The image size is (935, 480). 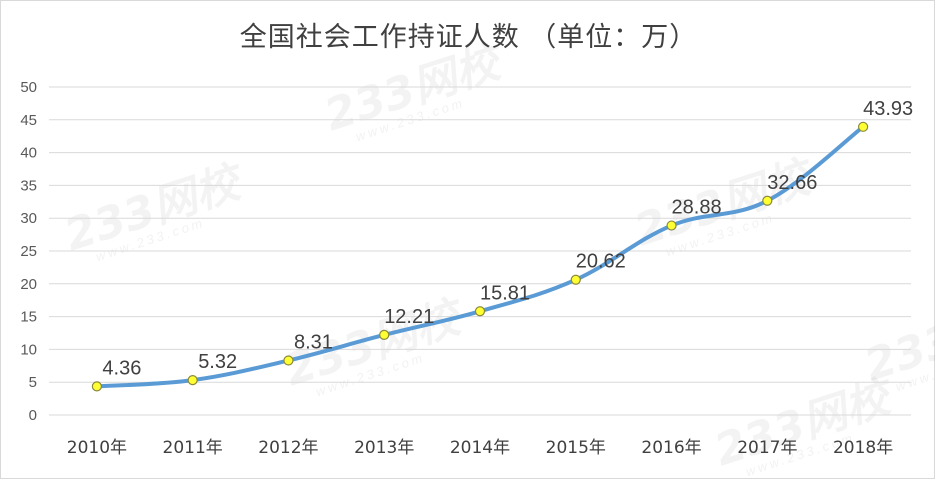 I want to click on x-tick-label: 2011年, so click(x=193, y=448).